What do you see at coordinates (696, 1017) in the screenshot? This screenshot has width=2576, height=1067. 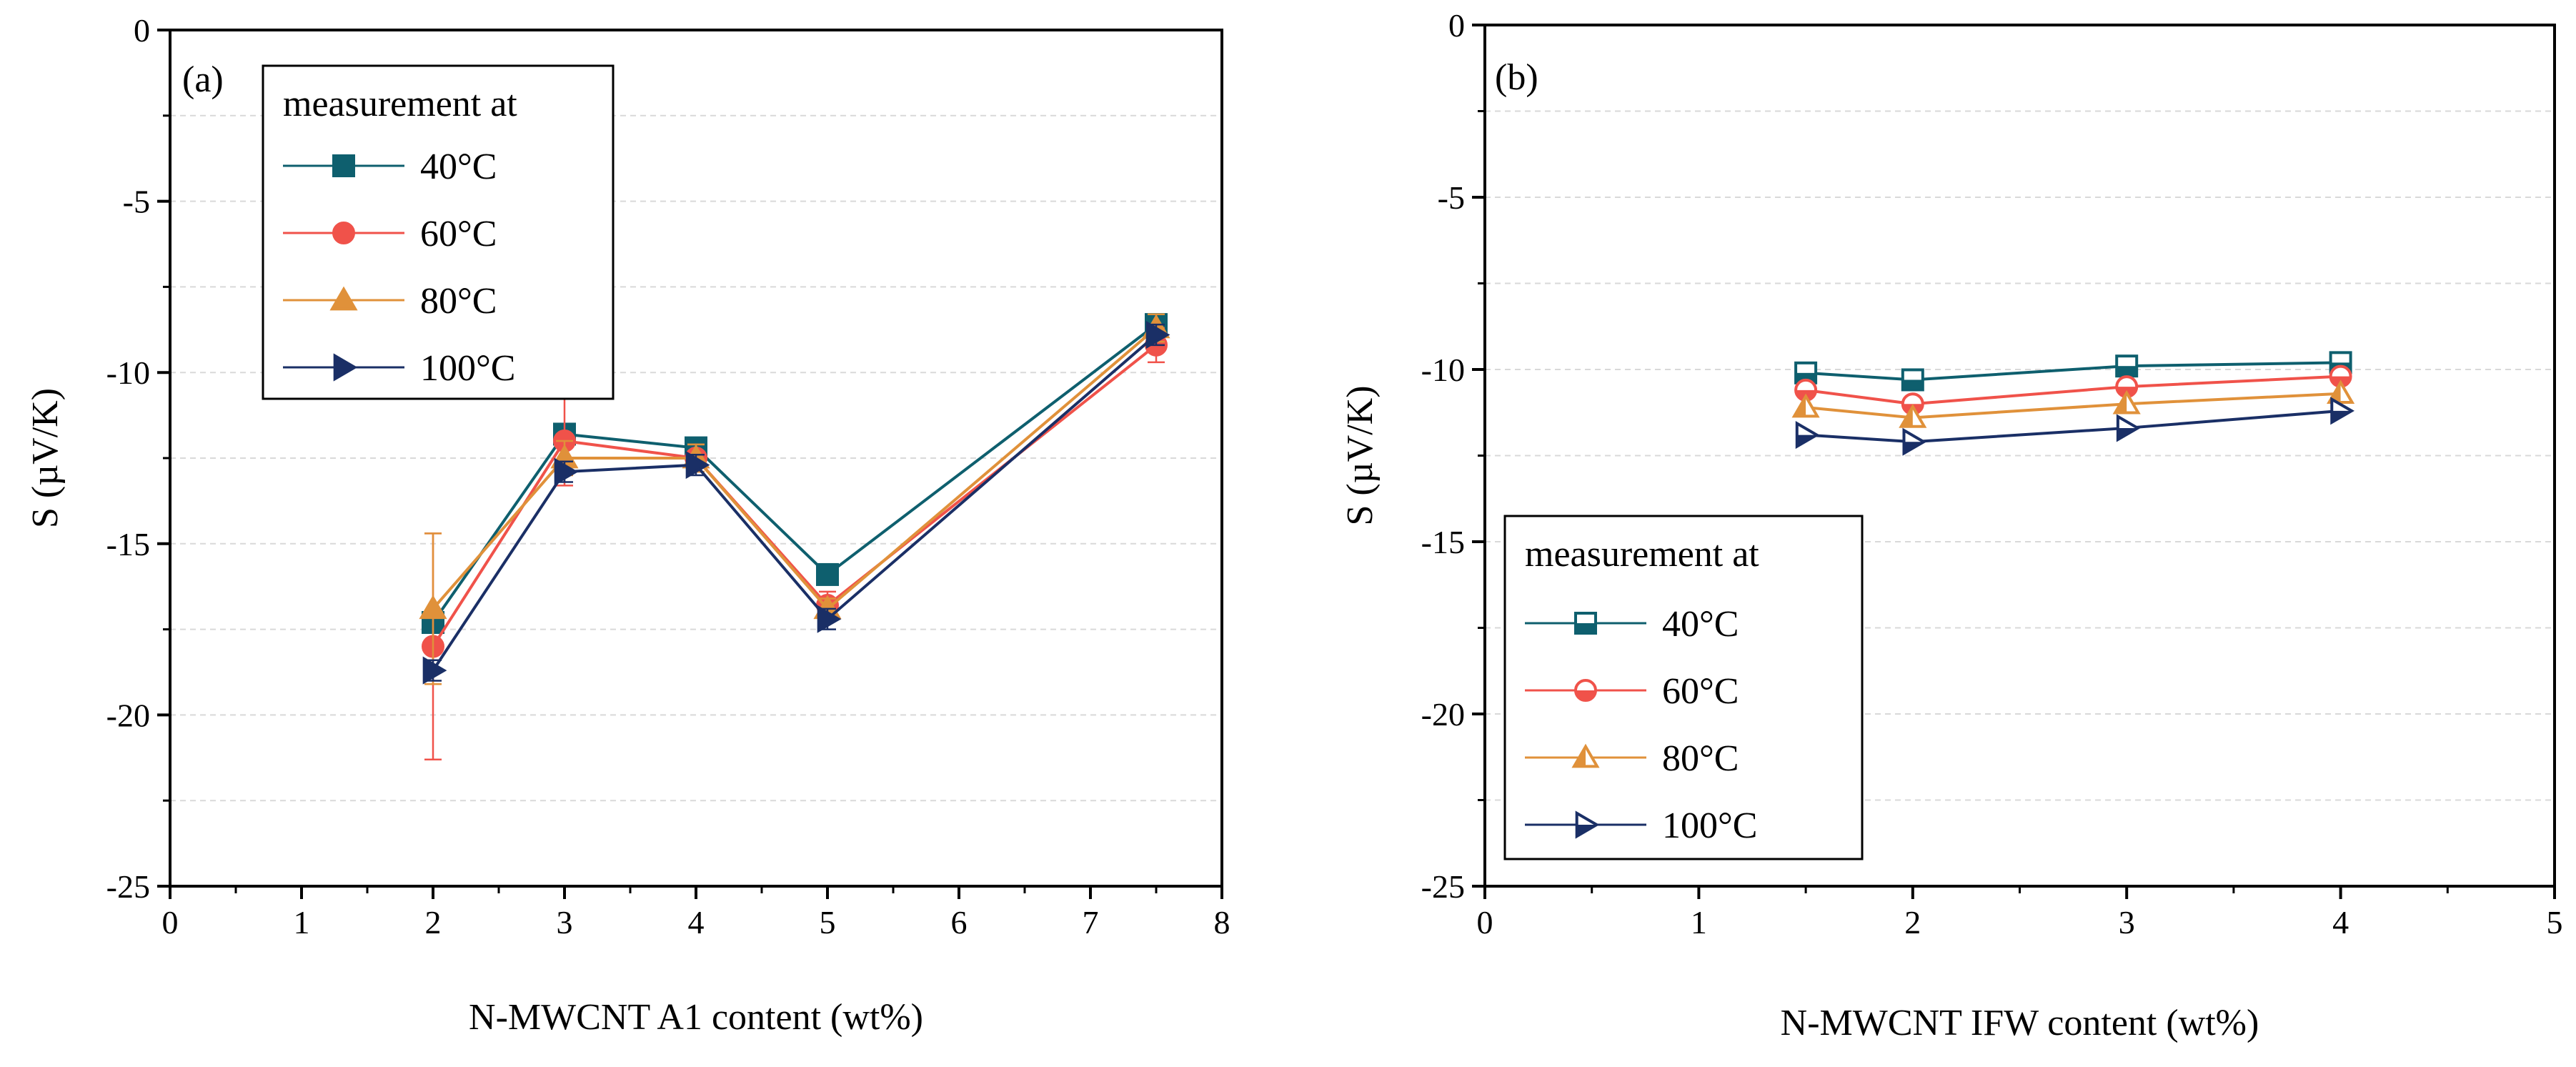 I see `x-axis-title: N-MWCNT A1 content (wt%)` at bounding box center [696, 1017].